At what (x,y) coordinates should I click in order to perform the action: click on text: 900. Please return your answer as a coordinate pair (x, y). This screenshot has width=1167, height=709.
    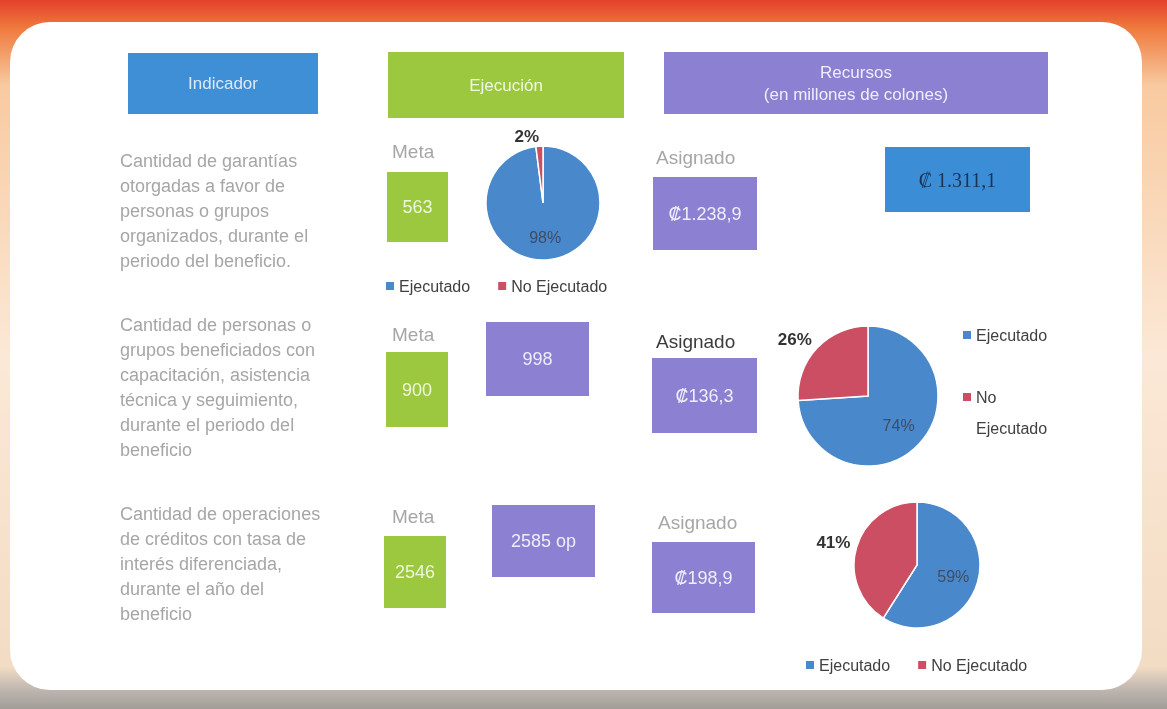
    Looking at the image, I should click on (417, 389).